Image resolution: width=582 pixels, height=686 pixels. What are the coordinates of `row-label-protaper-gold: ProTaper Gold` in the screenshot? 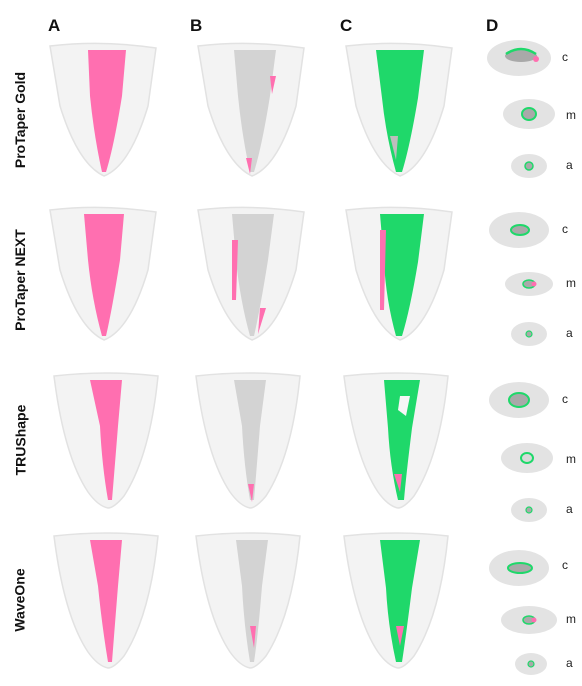 It's located at (20, 120).